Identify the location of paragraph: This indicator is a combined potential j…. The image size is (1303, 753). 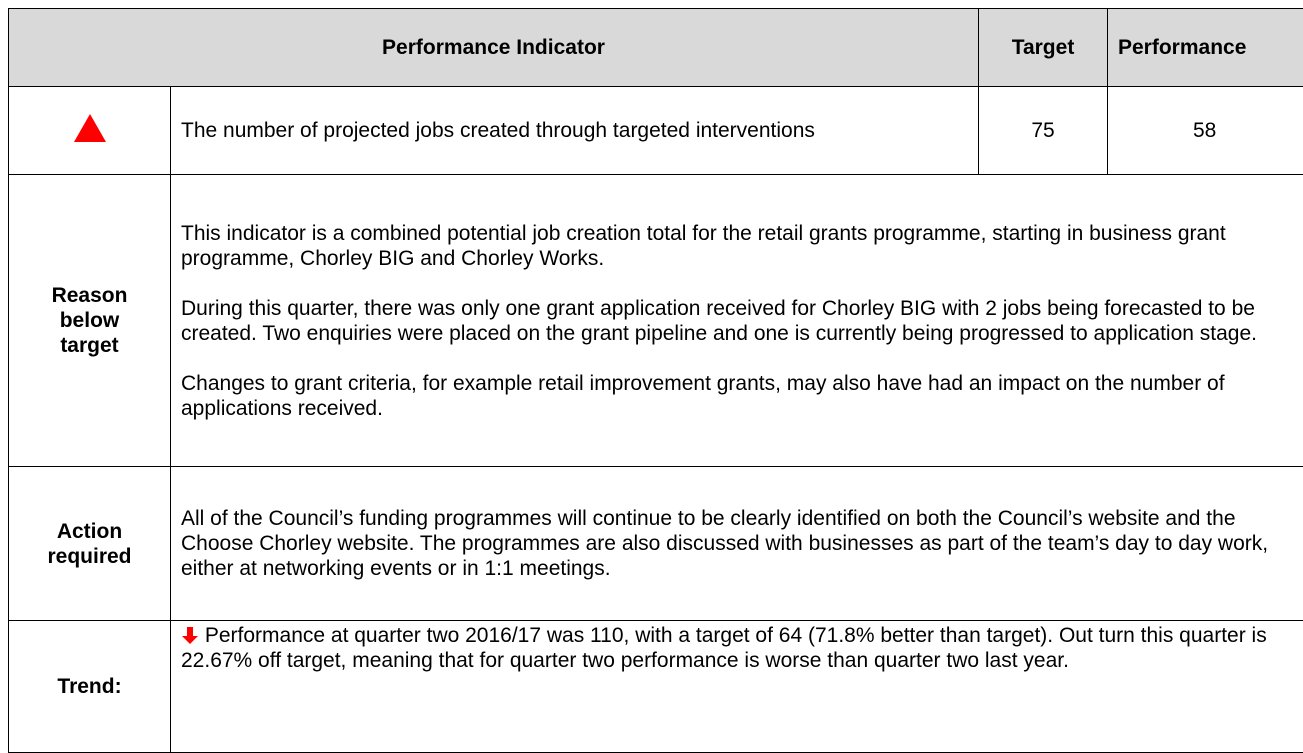
(703, 245).